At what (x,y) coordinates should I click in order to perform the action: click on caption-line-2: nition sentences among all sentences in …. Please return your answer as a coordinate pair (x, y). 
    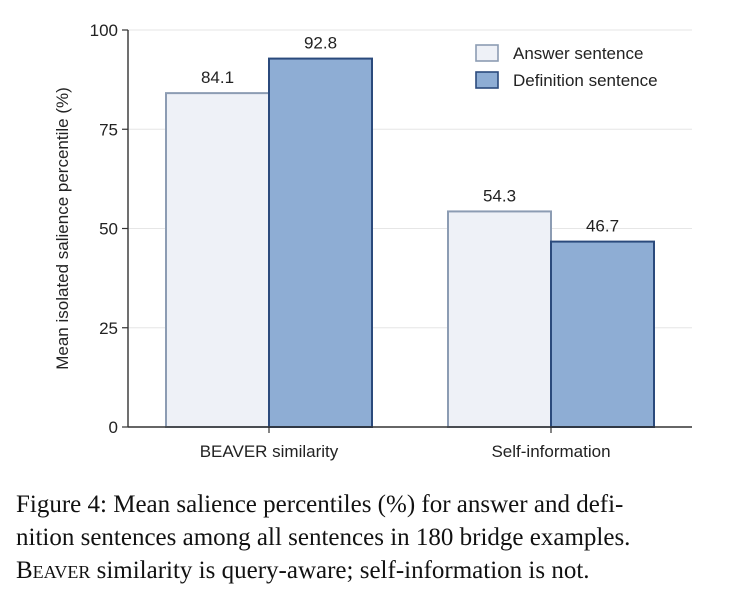
    Looking at the image, I should click on (323, 537).